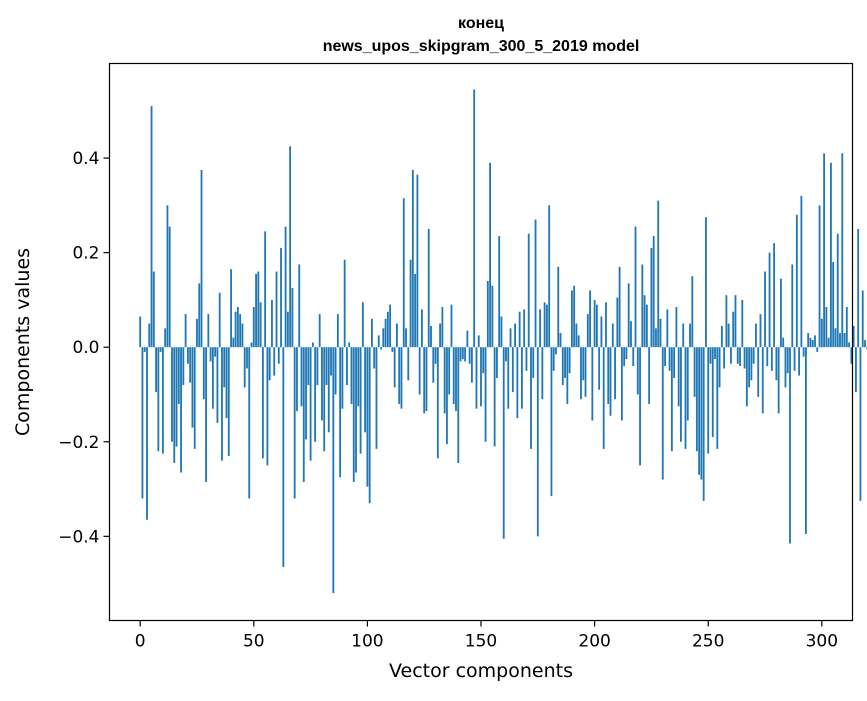  I want to click on chart-subtitle: news_upos_skipgram_300_5_2019 model, so click(481, 46).